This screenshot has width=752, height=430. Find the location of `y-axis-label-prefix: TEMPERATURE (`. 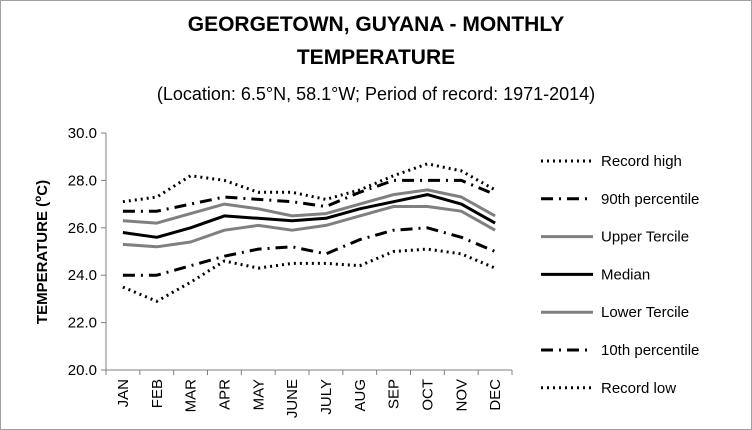

y-axis-label-prefix: TEMPERATURE ( is located at coordinates (42, 263).